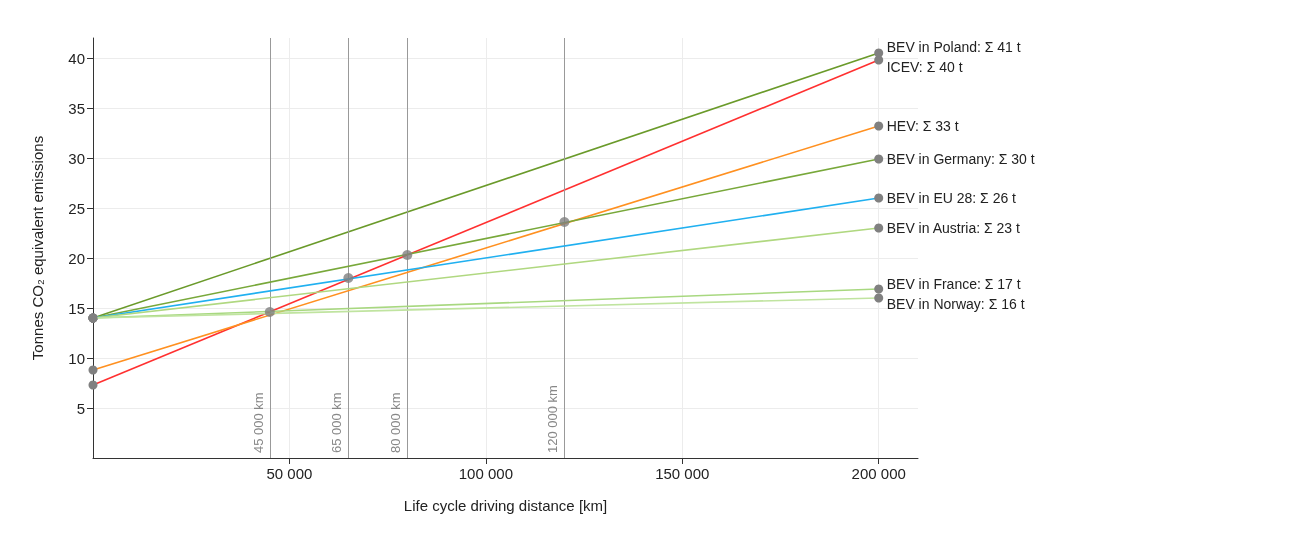 This screenshot has width=1313, height=550. Describe the element at coordinates (396, 422) in the screenshot. I see `ref-line-label: 80 000 km` at that location.